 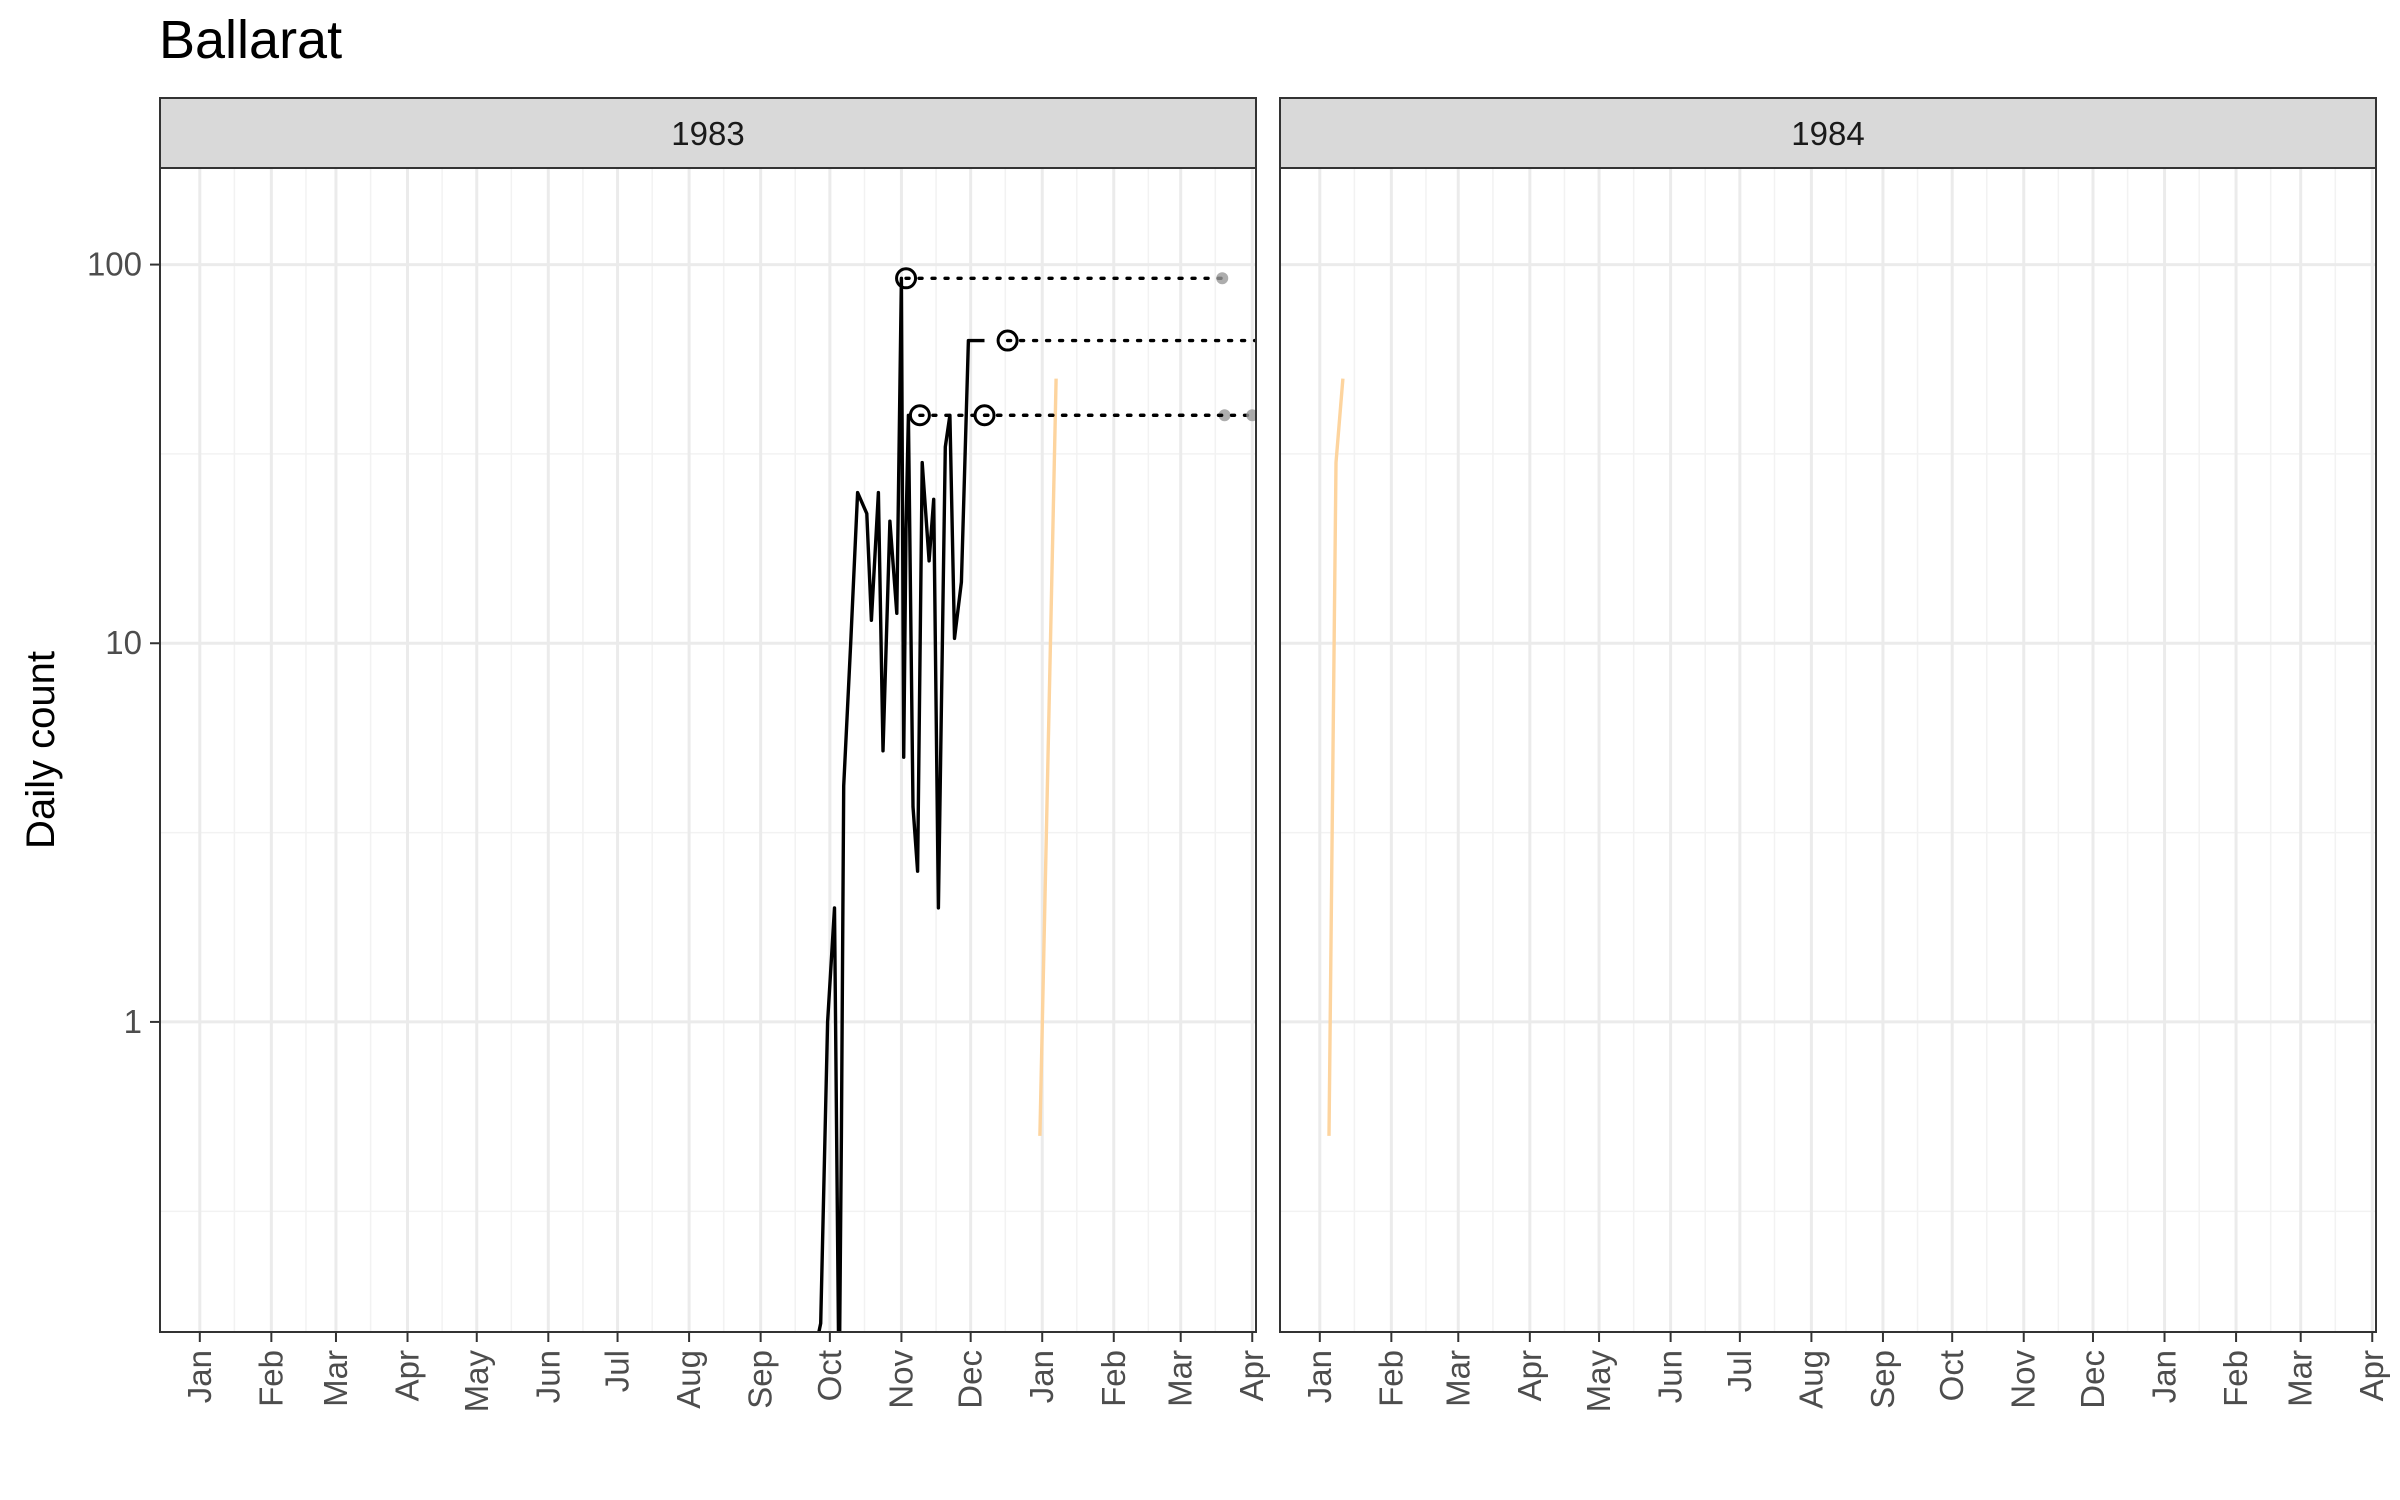 I want to click on y-tick-label: 100, so click(x=114, y=264).